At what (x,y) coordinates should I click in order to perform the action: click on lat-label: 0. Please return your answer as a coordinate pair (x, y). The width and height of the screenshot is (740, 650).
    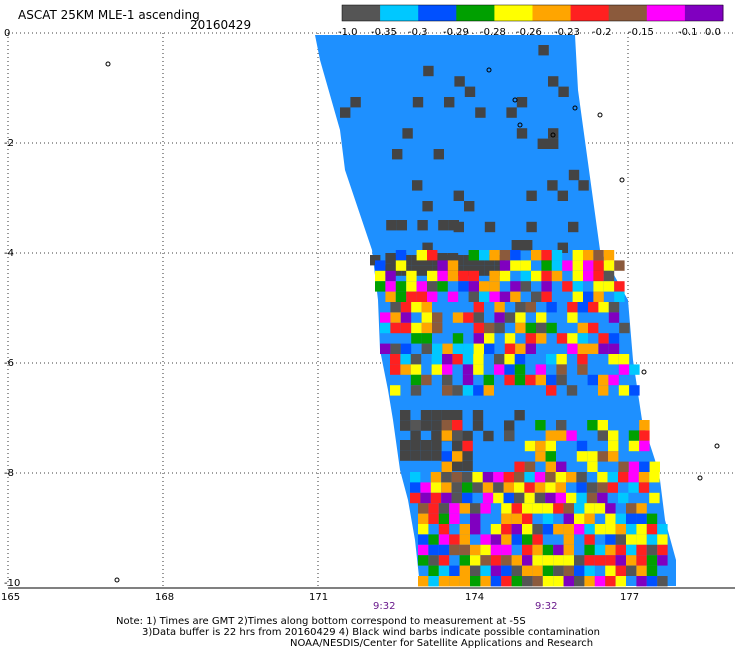
    Looking at the image, I should click on (7, 33).